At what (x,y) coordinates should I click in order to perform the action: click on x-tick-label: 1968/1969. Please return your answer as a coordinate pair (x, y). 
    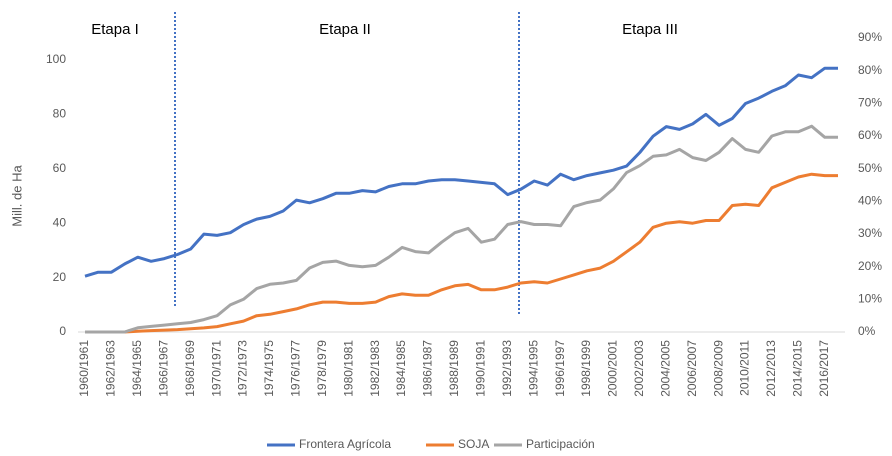
    Looking at the image, I should click on (190, 368).